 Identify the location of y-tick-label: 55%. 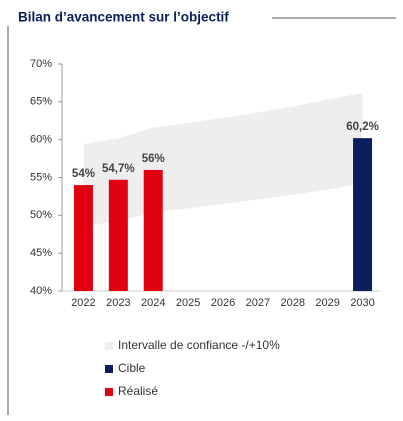
(41, 177).